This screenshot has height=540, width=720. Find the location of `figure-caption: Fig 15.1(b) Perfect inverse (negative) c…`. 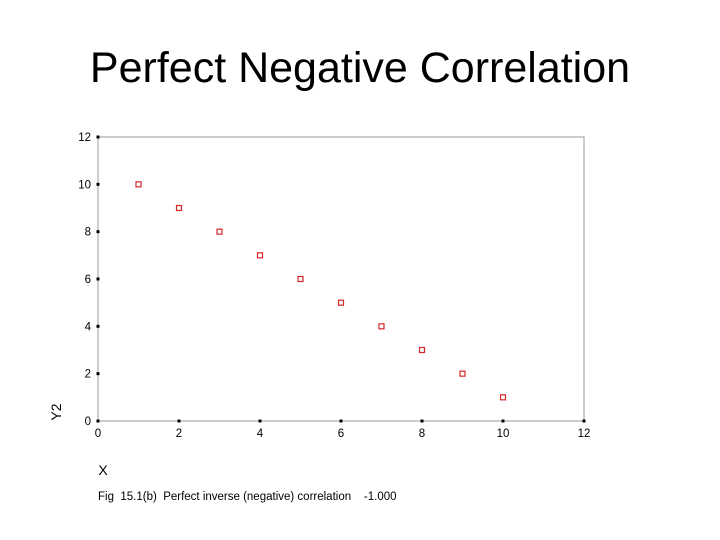

figure-caption: Fig 15.1(b) Perfect inverse (negative) c… is located at coordinates (247, 497).